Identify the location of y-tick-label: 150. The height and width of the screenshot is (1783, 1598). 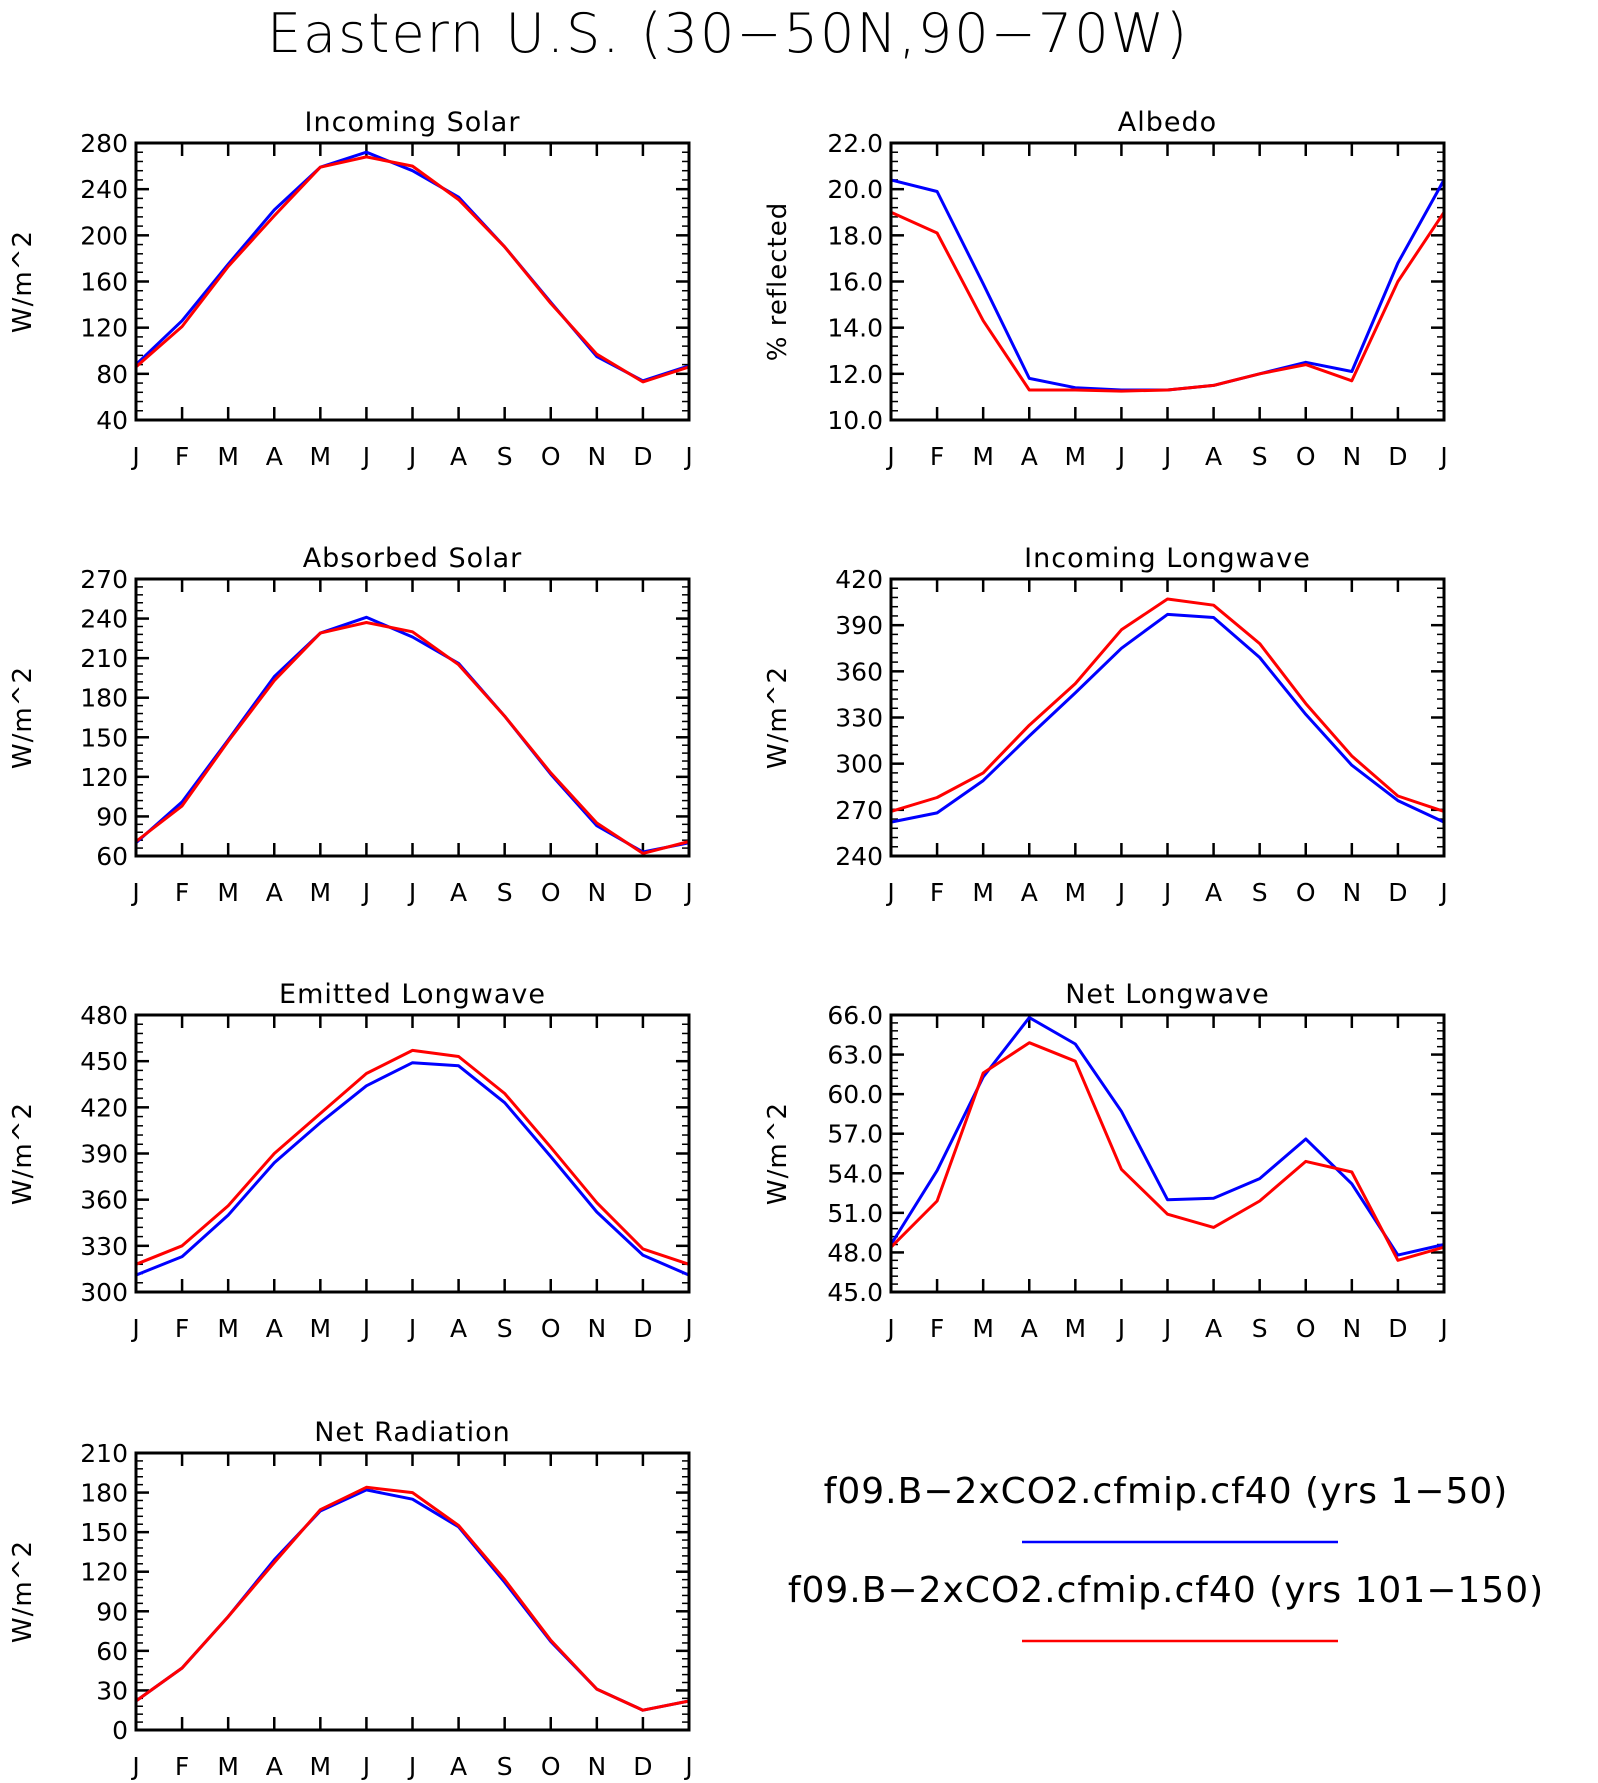
(104, 737).